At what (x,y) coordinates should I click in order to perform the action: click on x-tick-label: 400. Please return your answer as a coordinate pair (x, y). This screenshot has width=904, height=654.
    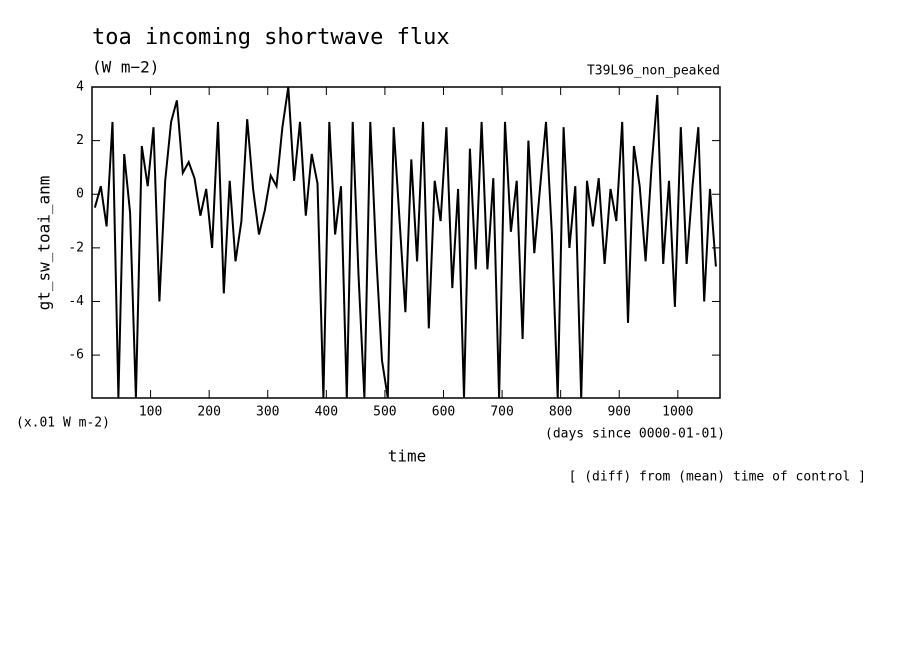
    Looking at the image, I should click on (326, 412).